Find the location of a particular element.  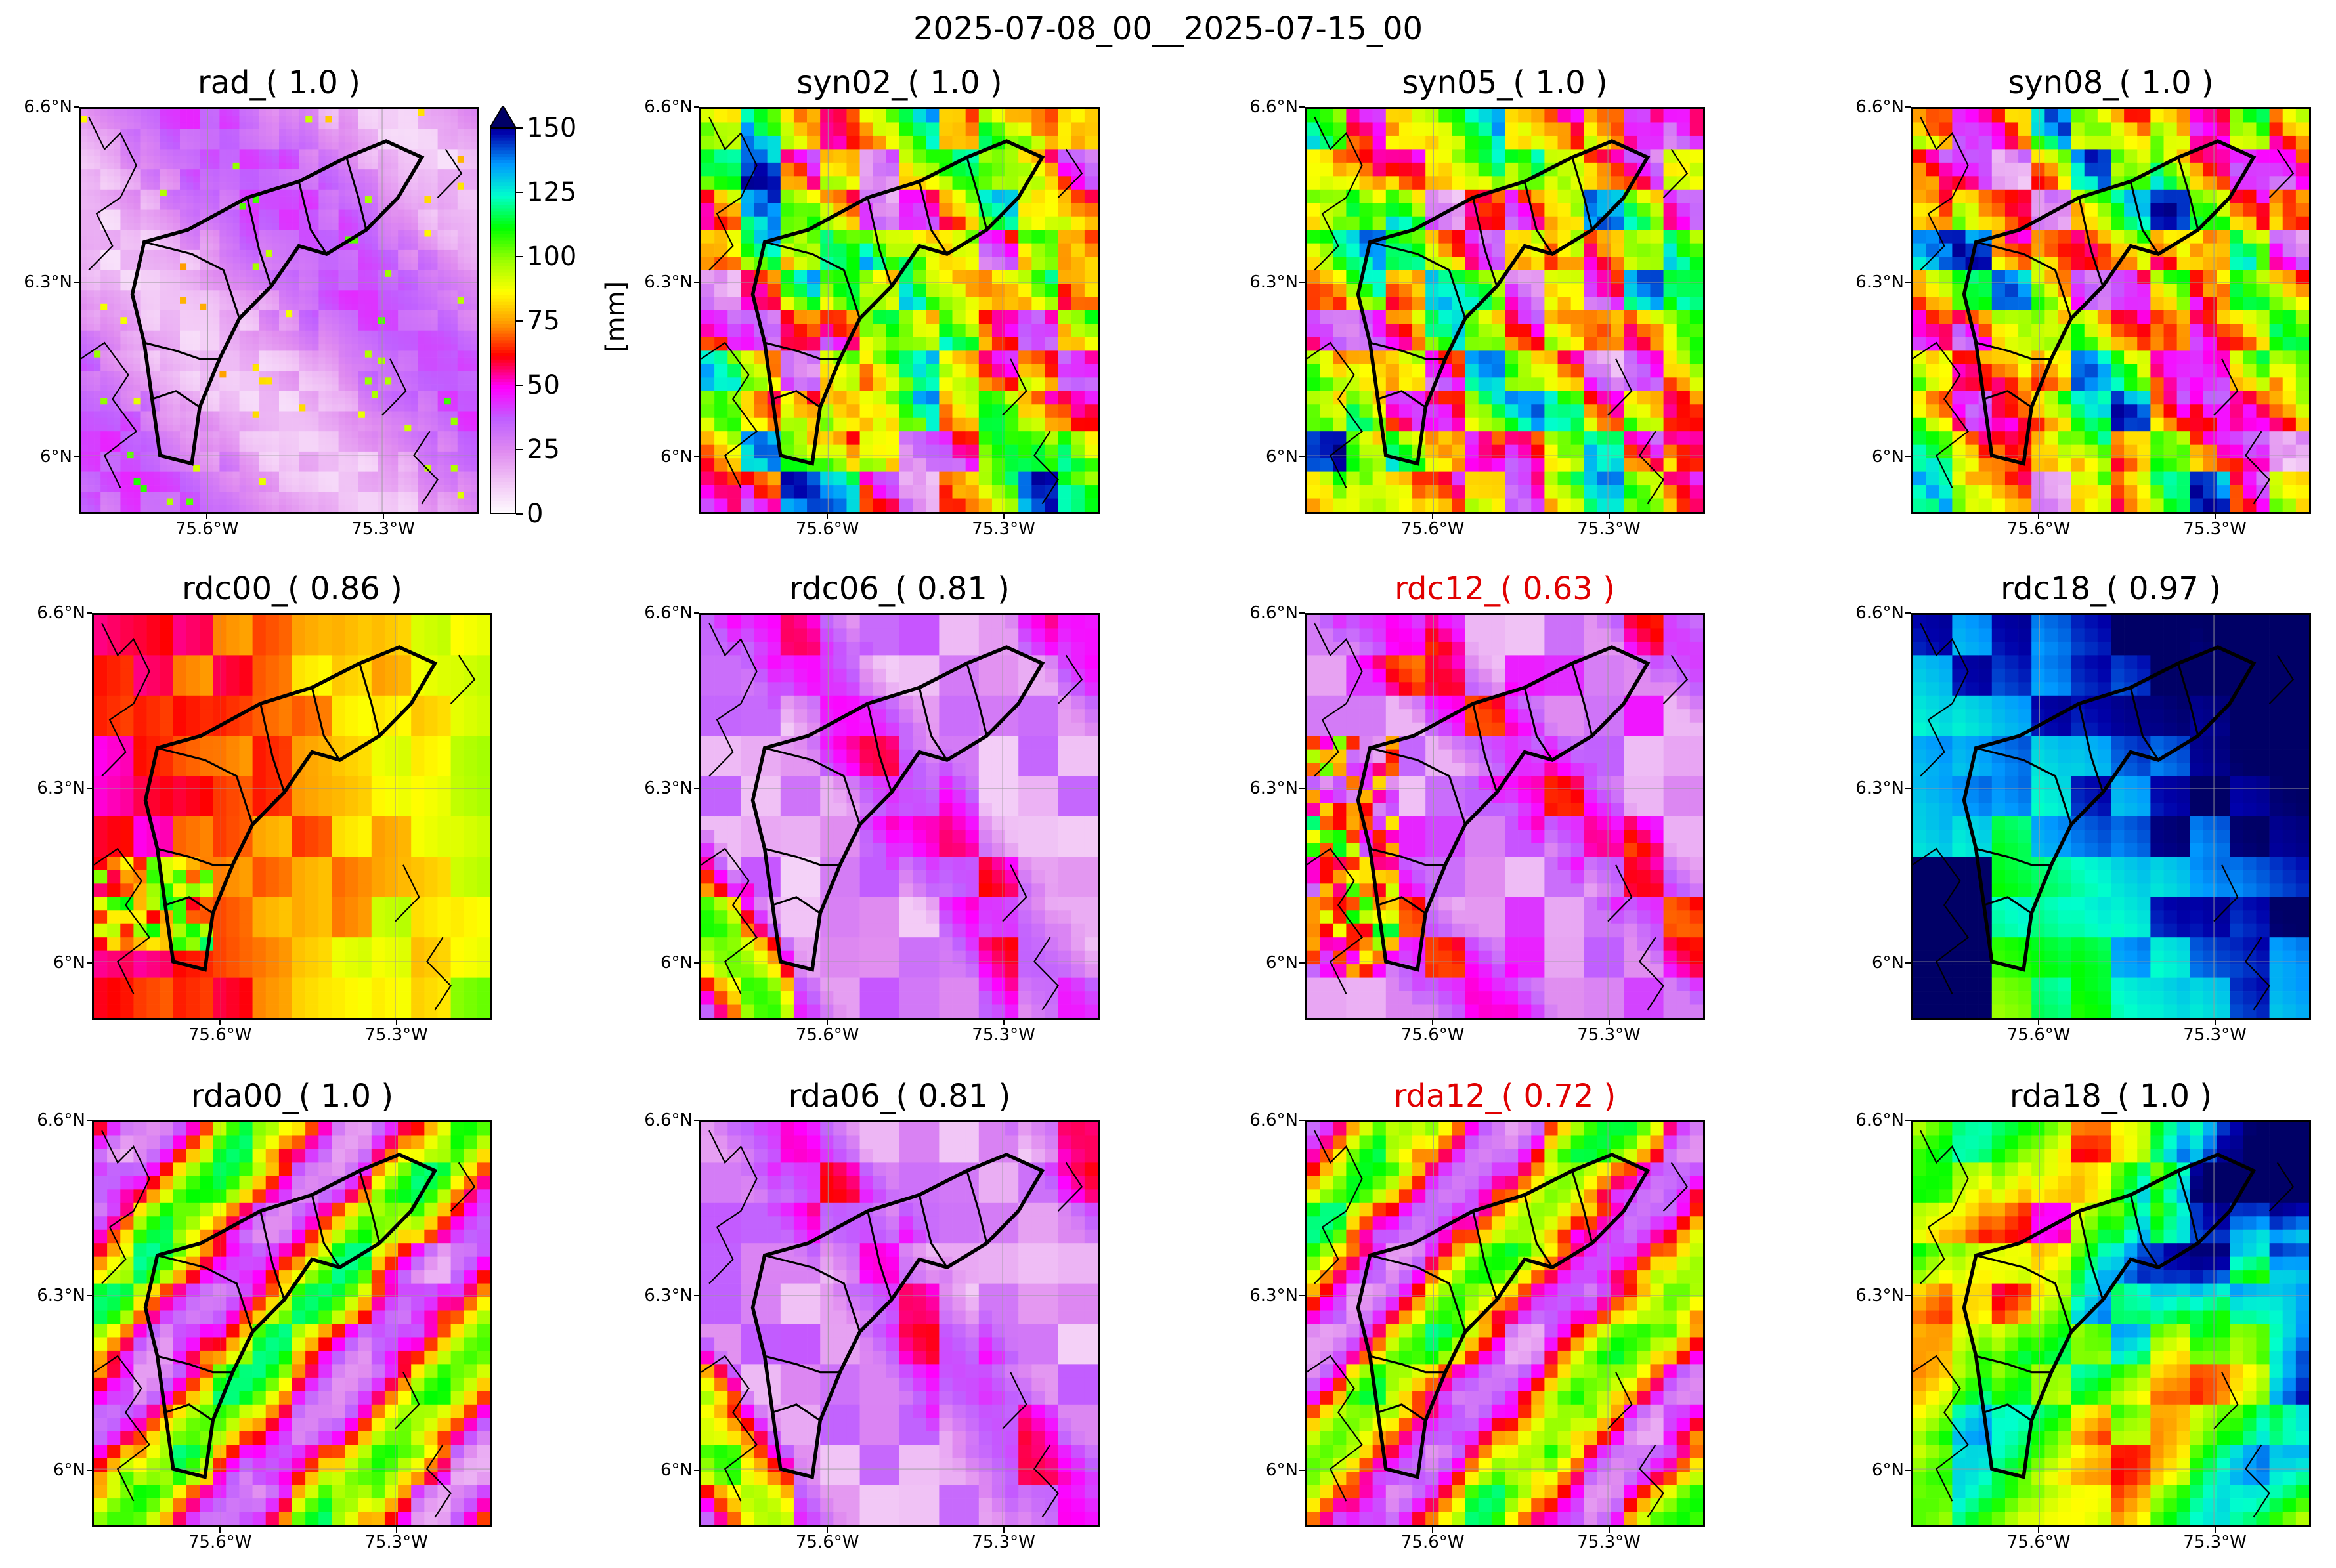

panel-title-rdc06: rdc06_( 0.81 ) is located at coordinates (900, 588).